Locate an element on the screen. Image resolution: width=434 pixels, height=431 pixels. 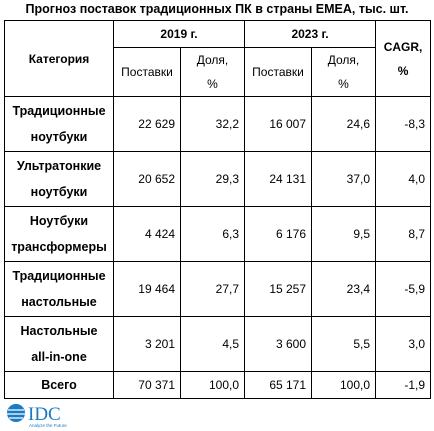
value-cell: 6,3 is located at coordinates (212, 234).